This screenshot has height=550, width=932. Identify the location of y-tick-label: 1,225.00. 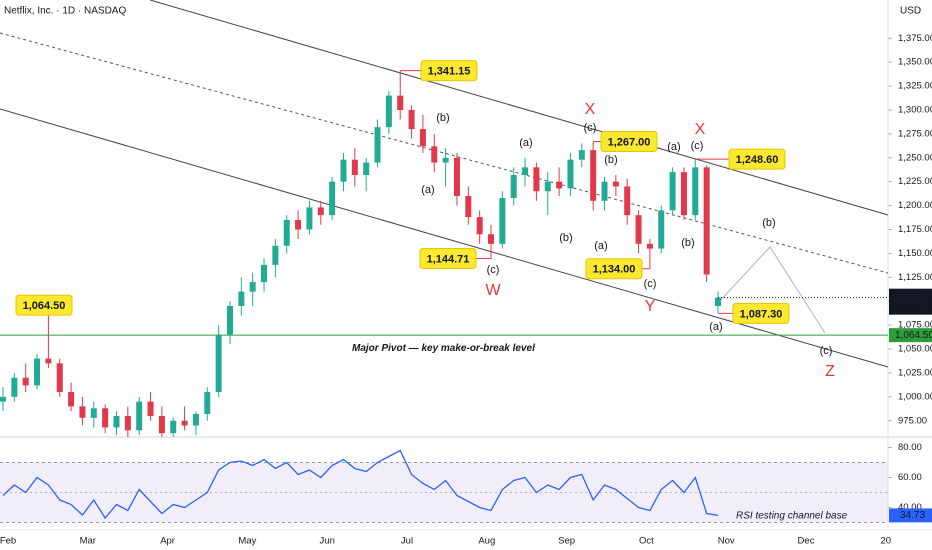
(915, 181).